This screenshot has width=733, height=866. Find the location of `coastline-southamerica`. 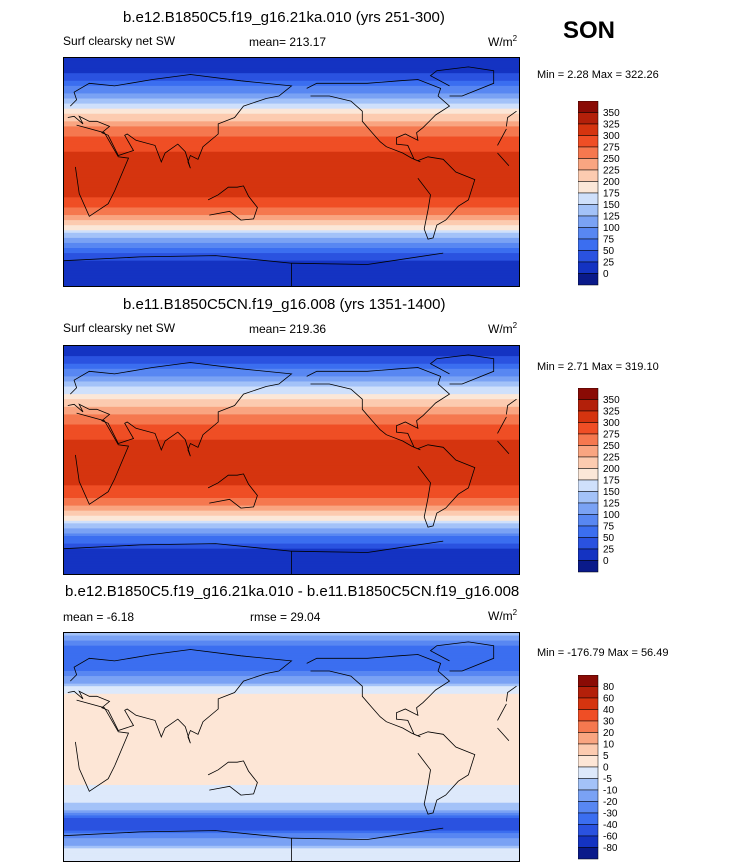

coastline-southamerica is located at coordinates (446, 773).